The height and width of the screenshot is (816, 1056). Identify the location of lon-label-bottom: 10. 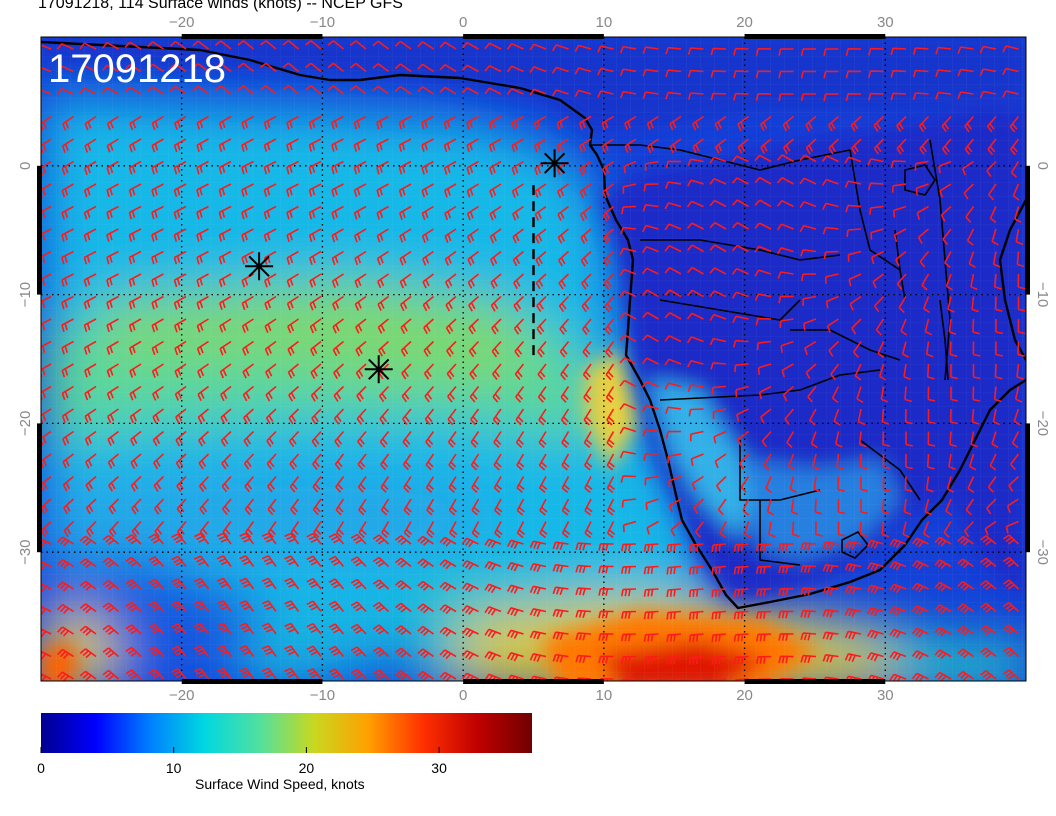
(604, 695).